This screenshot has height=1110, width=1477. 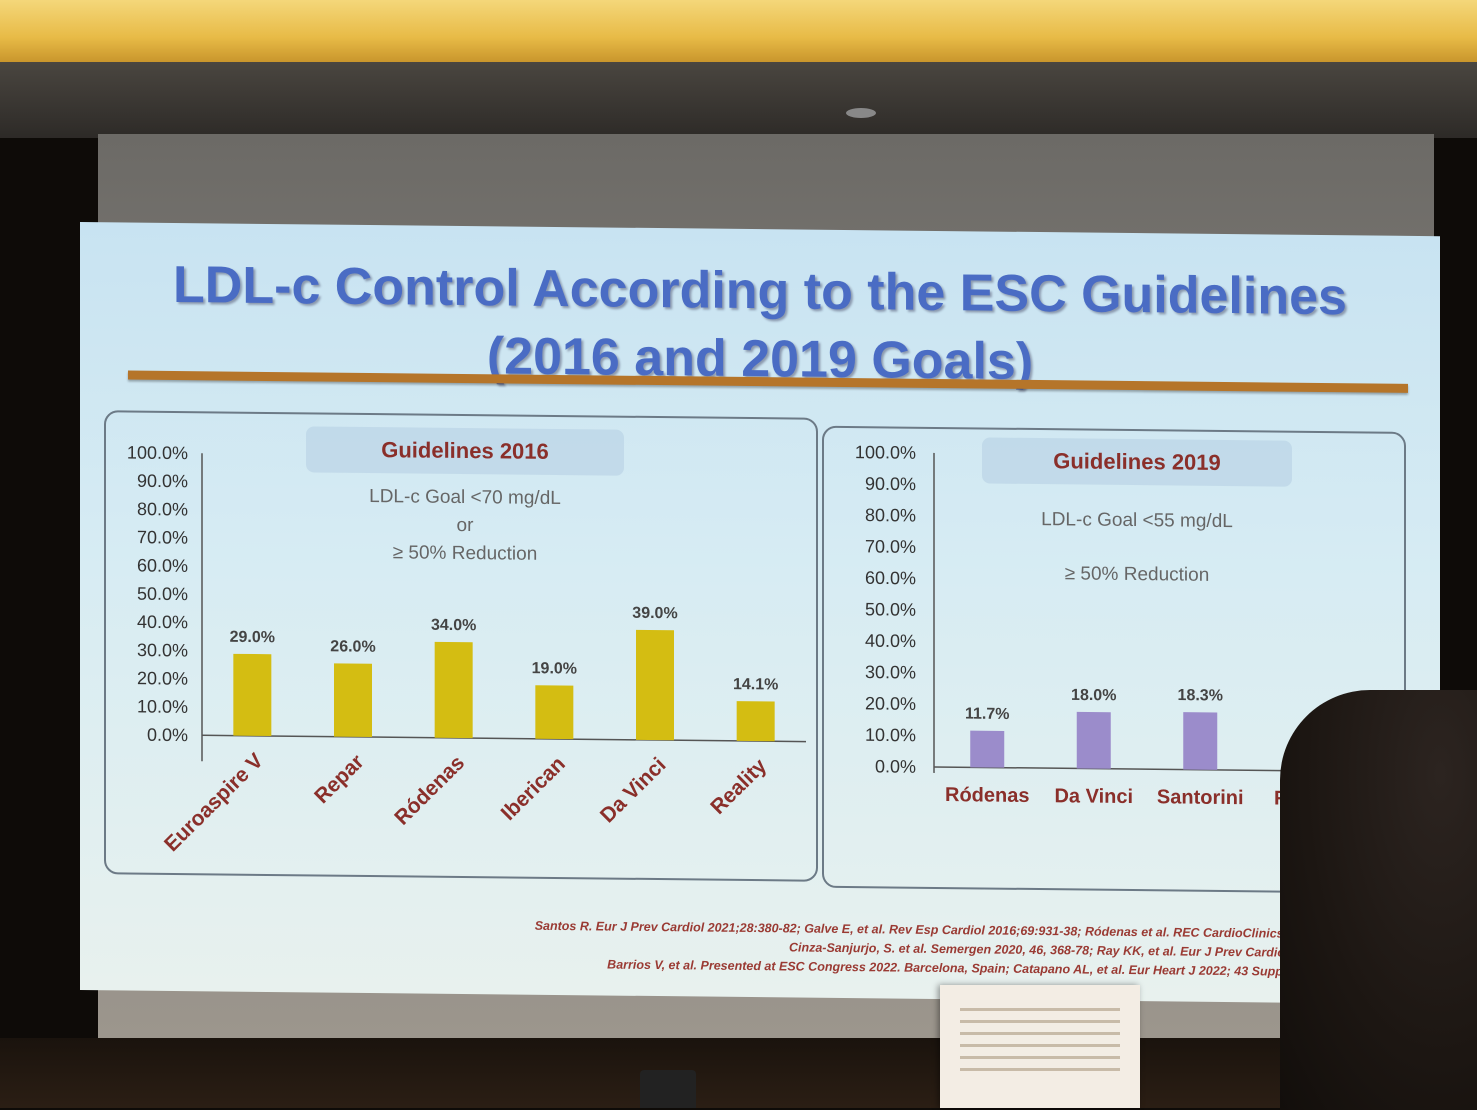 What do you see at coordinates (987, 714) in the screenshot?
I see `data-label: 11.7%` at bounding box center [987, 714].